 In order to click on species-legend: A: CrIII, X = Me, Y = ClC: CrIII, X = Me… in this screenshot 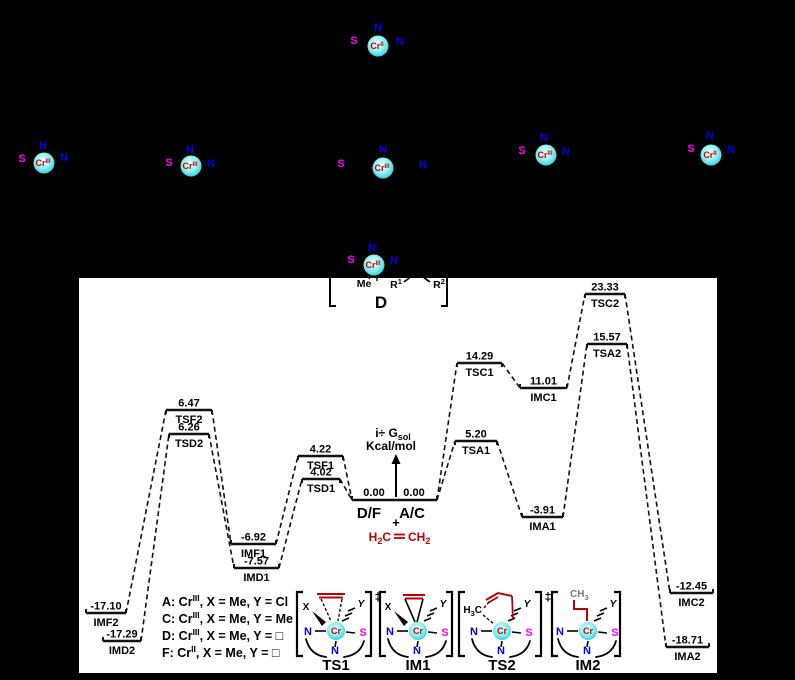, I will do `click(227, 626)`.